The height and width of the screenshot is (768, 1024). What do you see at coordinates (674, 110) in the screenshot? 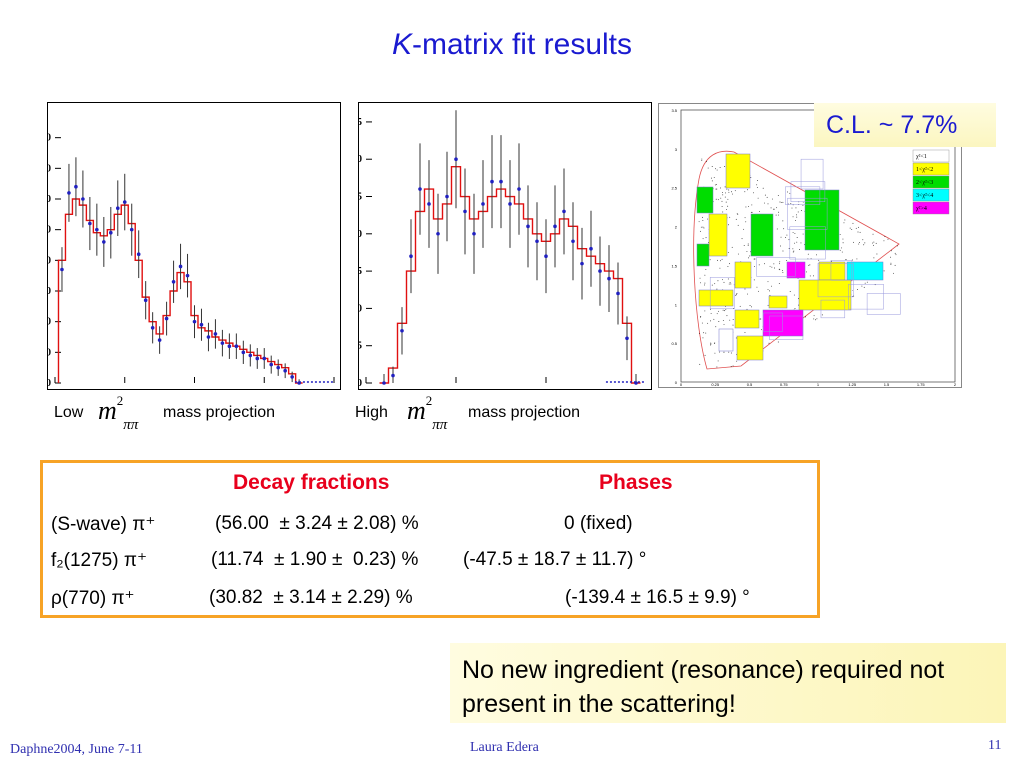
I see `y-tick-label: 3.5` at bounding box center [674, 110].